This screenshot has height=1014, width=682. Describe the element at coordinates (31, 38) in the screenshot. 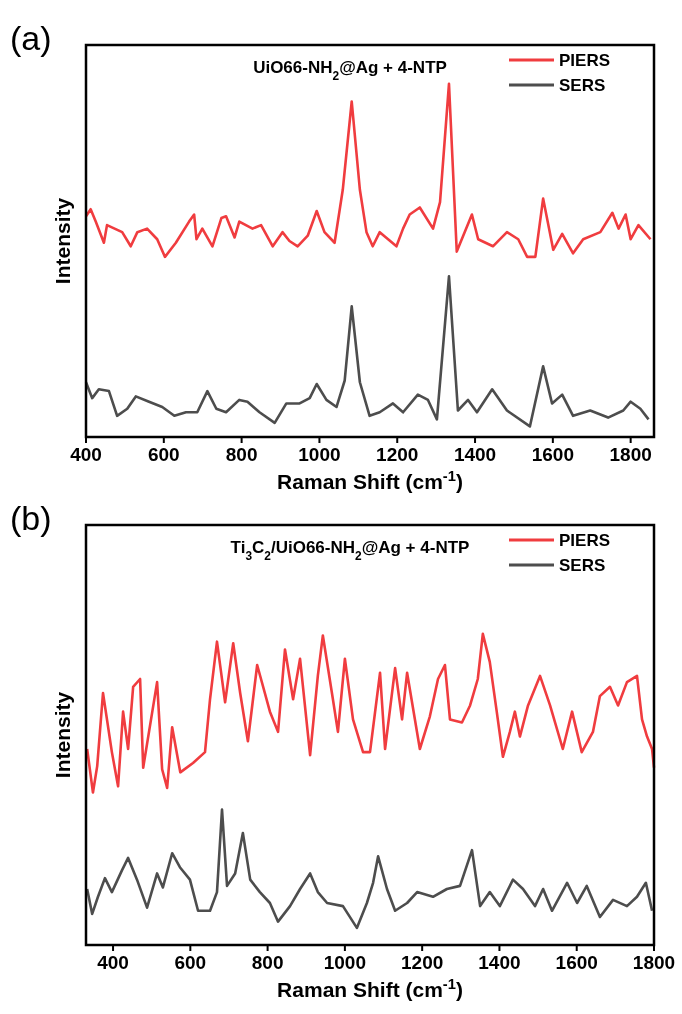

I see `text: (a)` at that location.